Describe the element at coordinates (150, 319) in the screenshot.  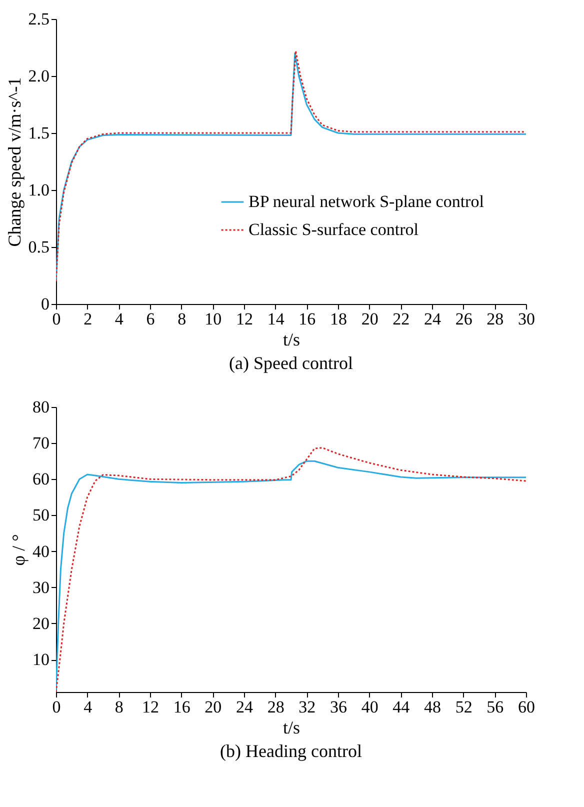
I see `x-tick-label: 6` at that location.